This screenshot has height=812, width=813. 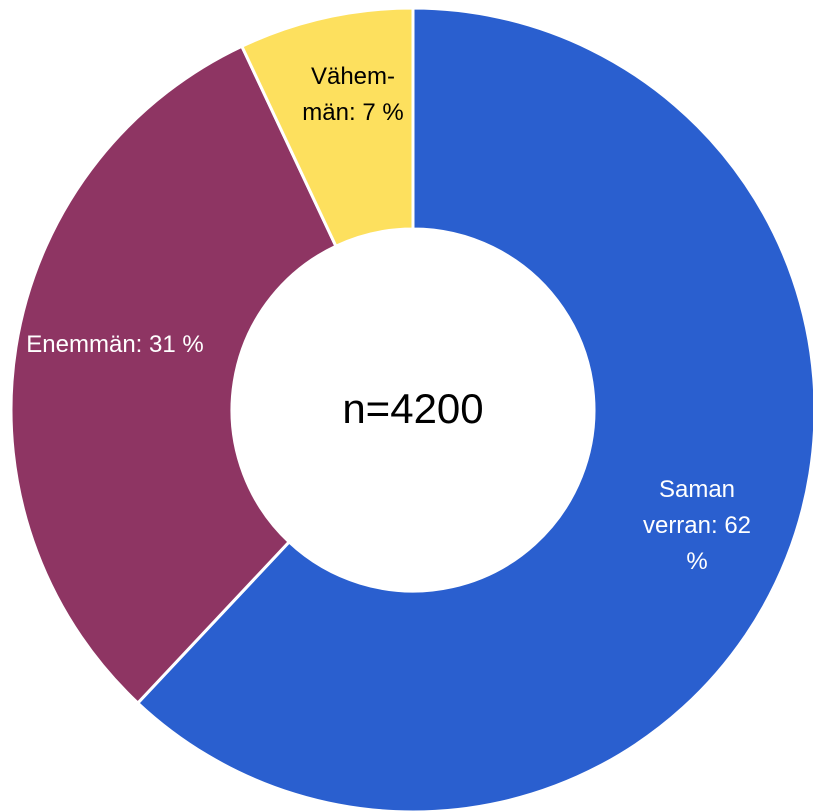 I want to click on donut-slice, so click(x=327, y=127).